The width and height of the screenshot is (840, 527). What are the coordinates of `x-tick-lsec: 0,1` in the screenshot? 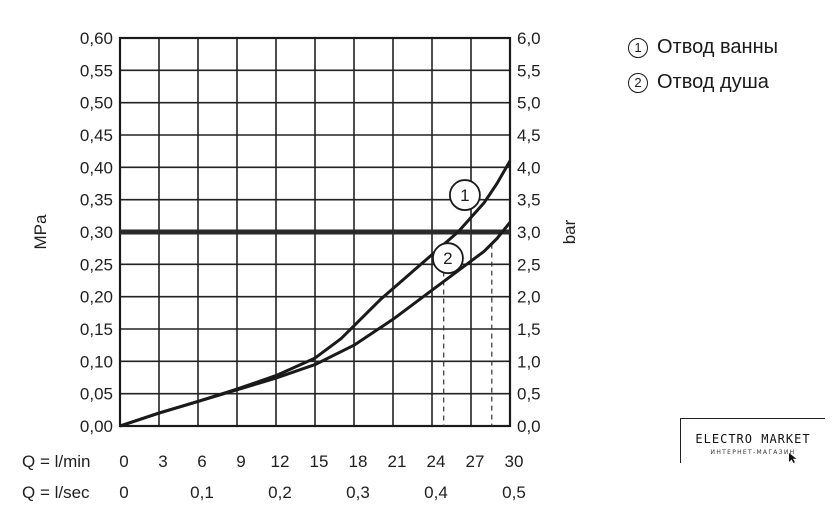 It's located at (202, 492).